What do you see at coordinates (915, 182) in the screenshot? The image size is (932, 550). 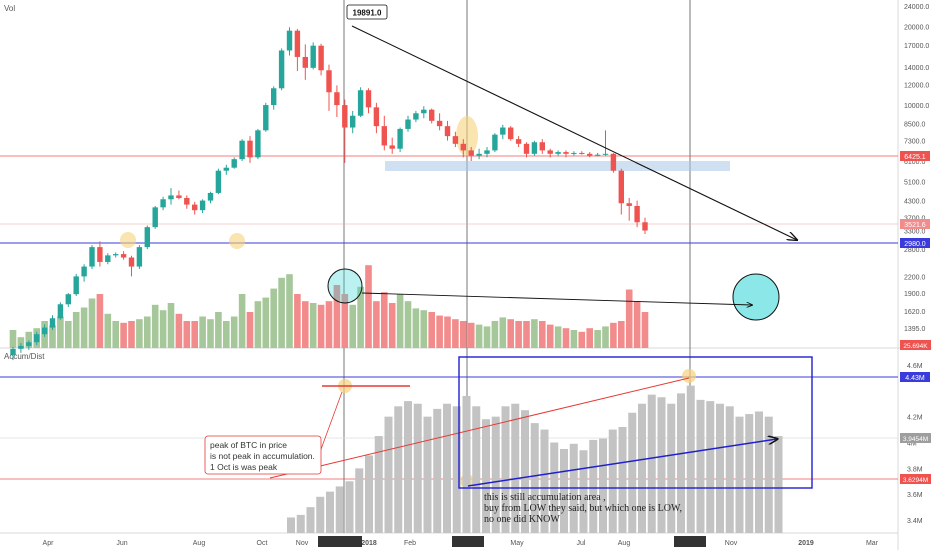 I see `price-tick-label: 5100.0` at bounding box center [915, 182].